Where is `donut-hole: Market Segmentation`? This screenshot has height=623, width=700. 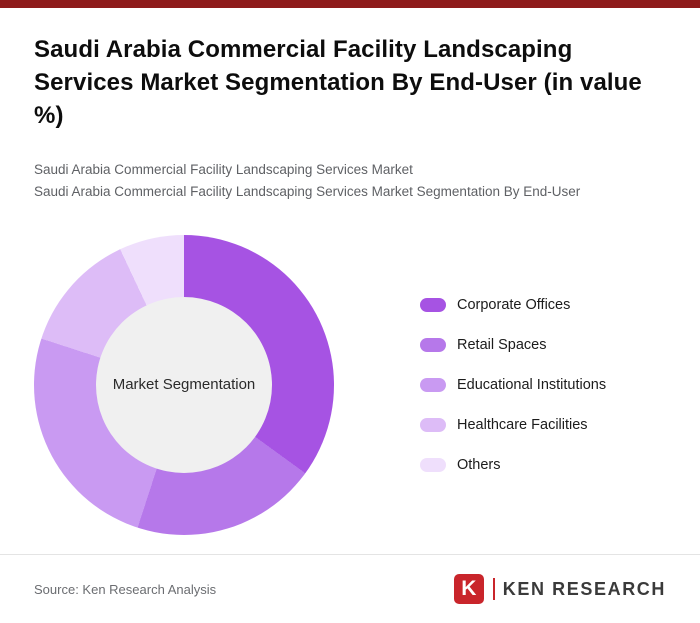 donut-hole: Market Segmentation is located at coordinates (184, 384).